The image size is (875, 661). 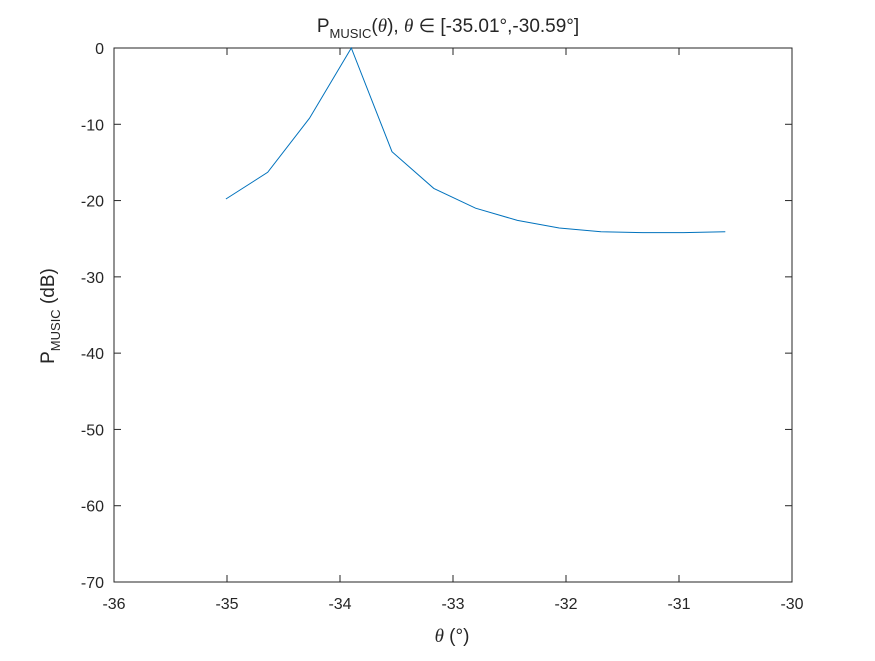 What do you see at coordinates (678, 604) in the screenshot?
I see `x-tick-label: -31` at bounding box center [678, 604].